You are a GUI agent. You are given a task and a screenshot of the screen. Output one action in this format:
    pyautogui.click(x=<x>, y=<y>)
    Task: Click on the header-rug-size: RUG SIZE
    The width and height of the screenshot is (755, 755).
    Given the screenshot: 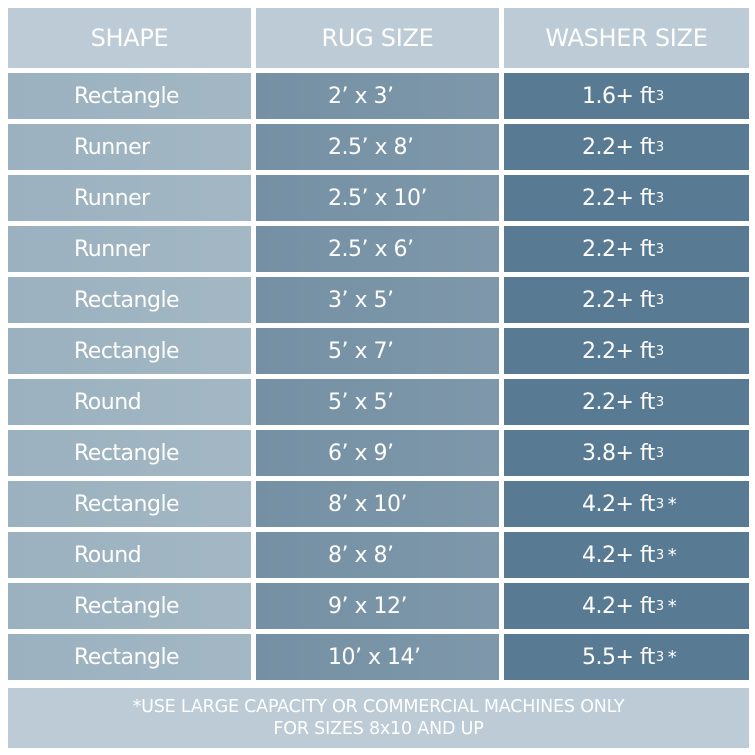 What is the action you would take?
    pyautogui.click(x=377, y=38)
    